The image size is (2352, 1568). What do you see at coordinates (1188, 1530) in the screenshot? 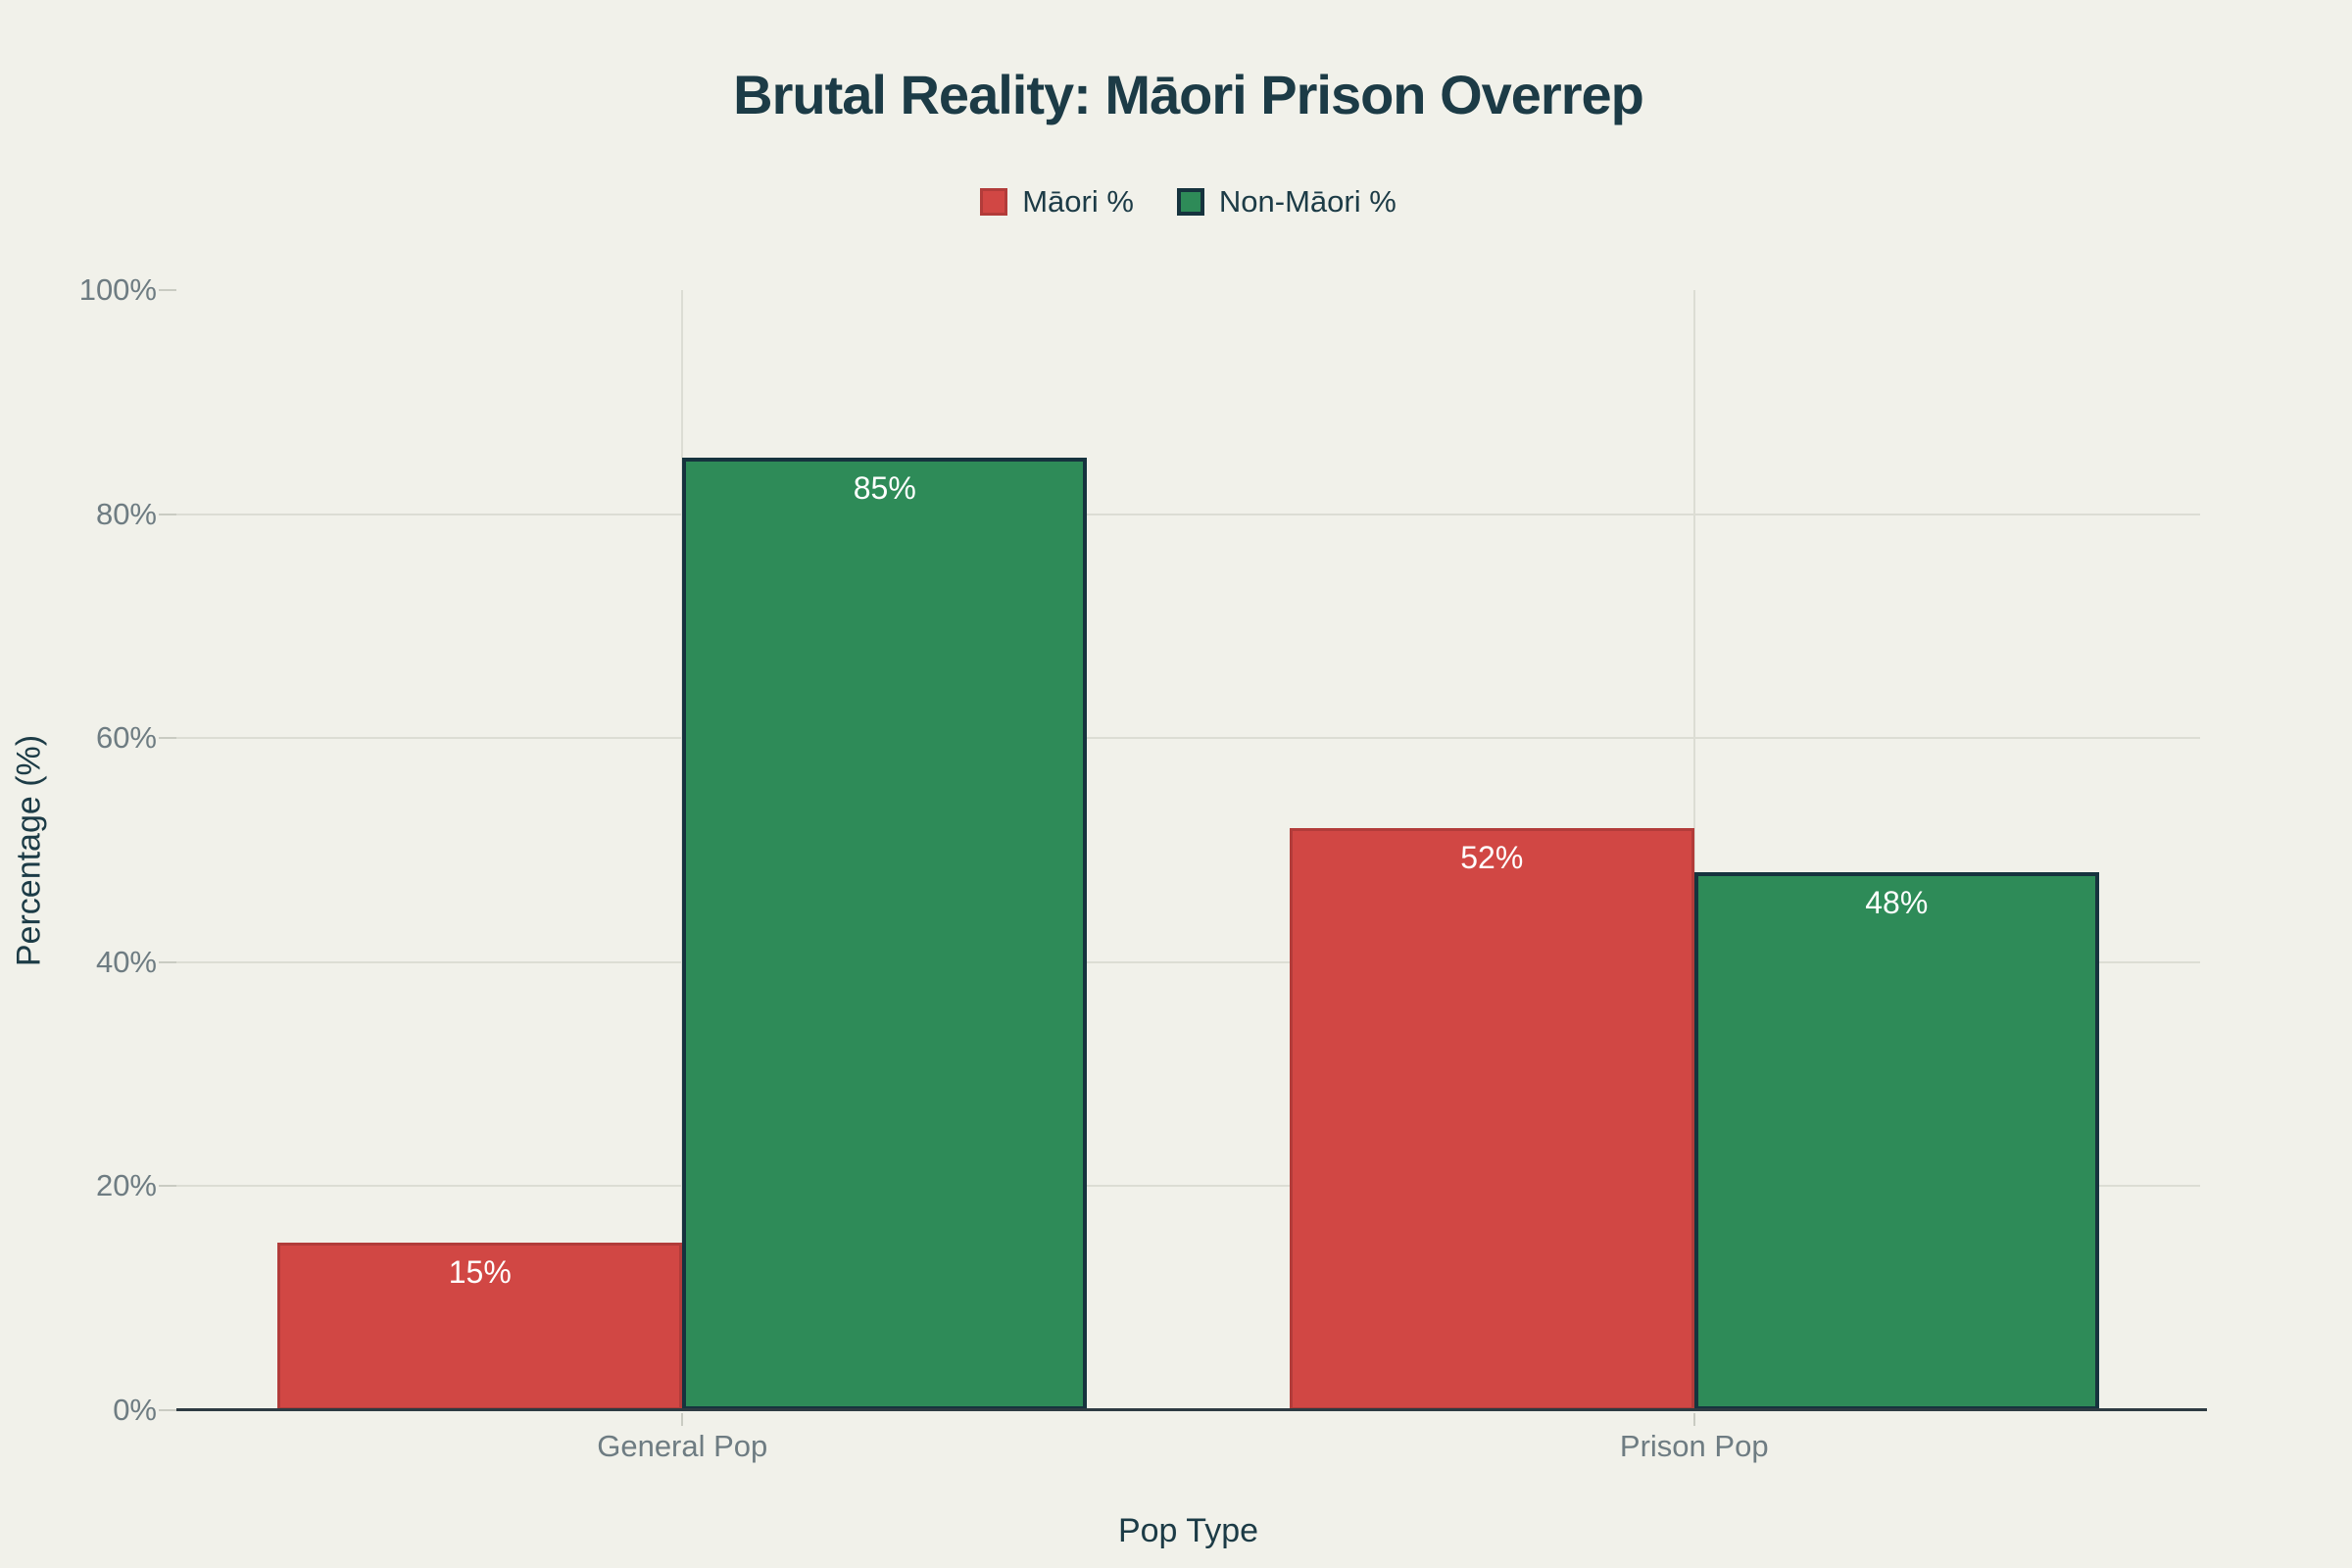
I see `x-axis-title: Pop Type` at bounding box center [1188, 1530].